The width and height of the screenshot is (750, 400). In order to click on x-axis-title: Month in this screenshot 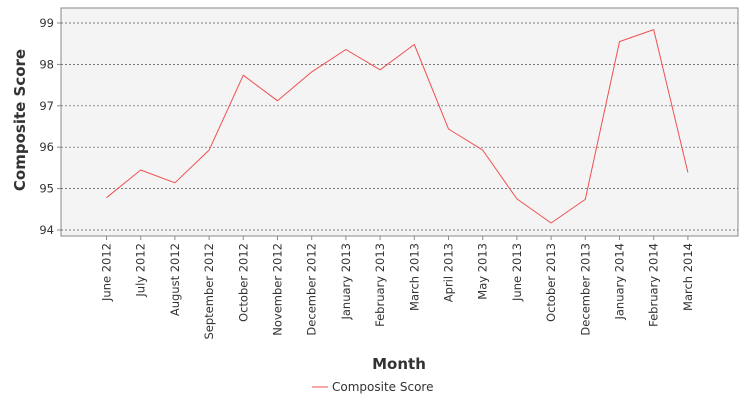, I will do `click(399, 364)`.